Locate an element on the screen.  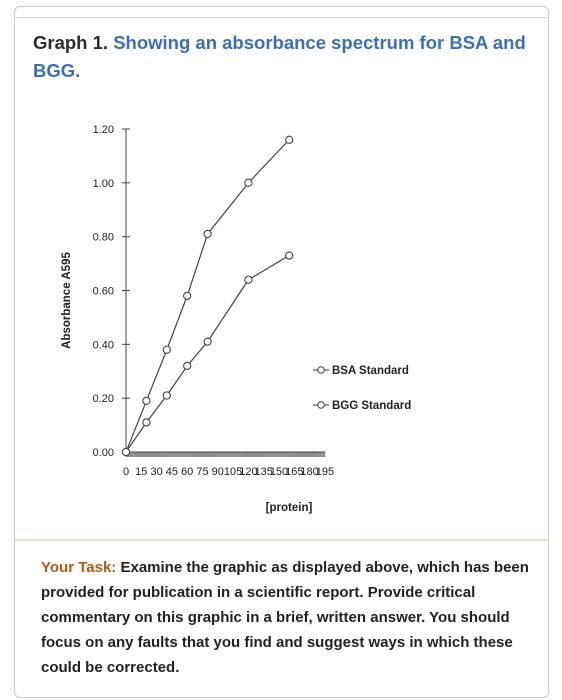
x-tick-label: 90 is located at coordinates (218, 472).